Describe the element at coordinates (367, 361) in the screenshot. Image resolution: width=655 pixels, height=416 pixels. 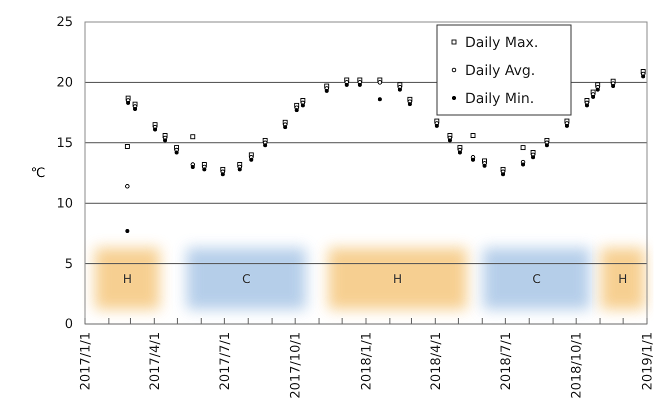
I see `x-tick-label: 2018/1/1` at that location.